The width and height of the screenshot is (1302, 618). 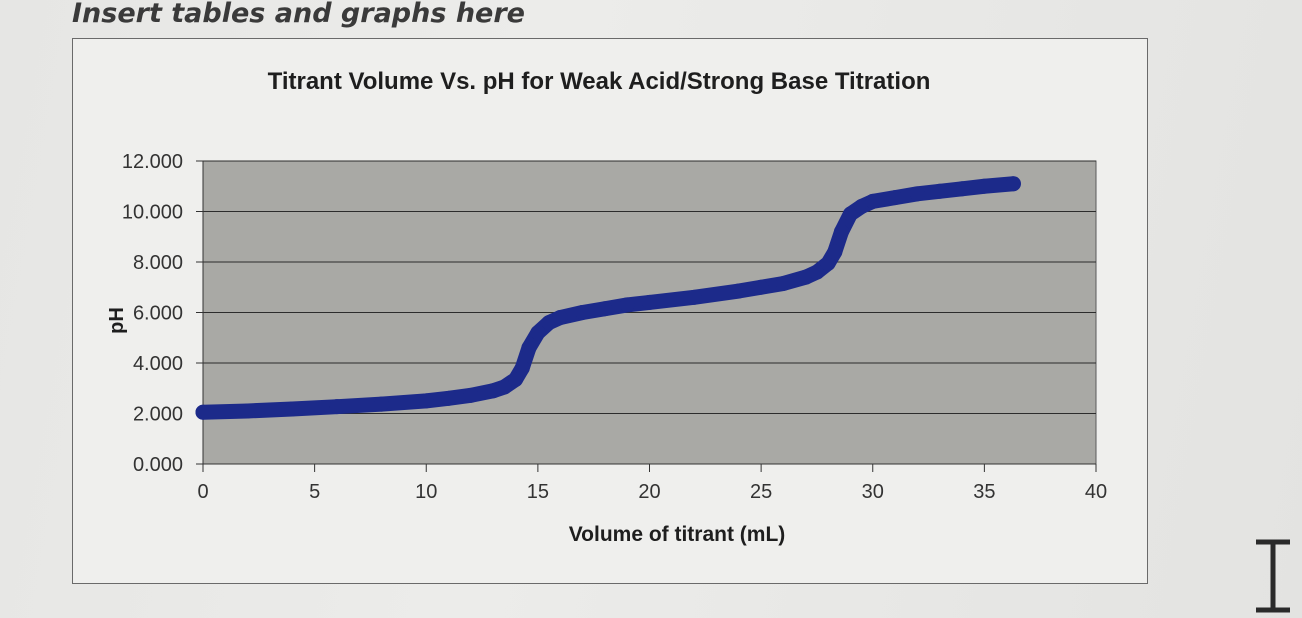 What do you see at coordinates (873, 492) in the screenshot?
I see `x-tick-label: 30` at bounding box center [873, 492].